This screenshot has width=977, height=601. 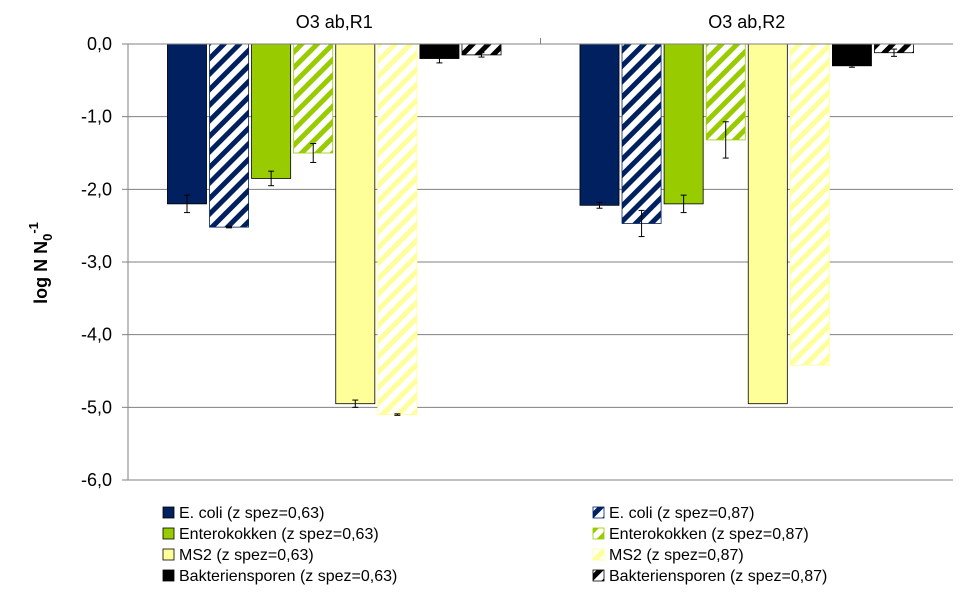 What do you see at coordinates (718, 576) in the screenshot?
I see `legend-label: Bakteriensporen (z spez=0,87)` at bounding box center [718, 576].